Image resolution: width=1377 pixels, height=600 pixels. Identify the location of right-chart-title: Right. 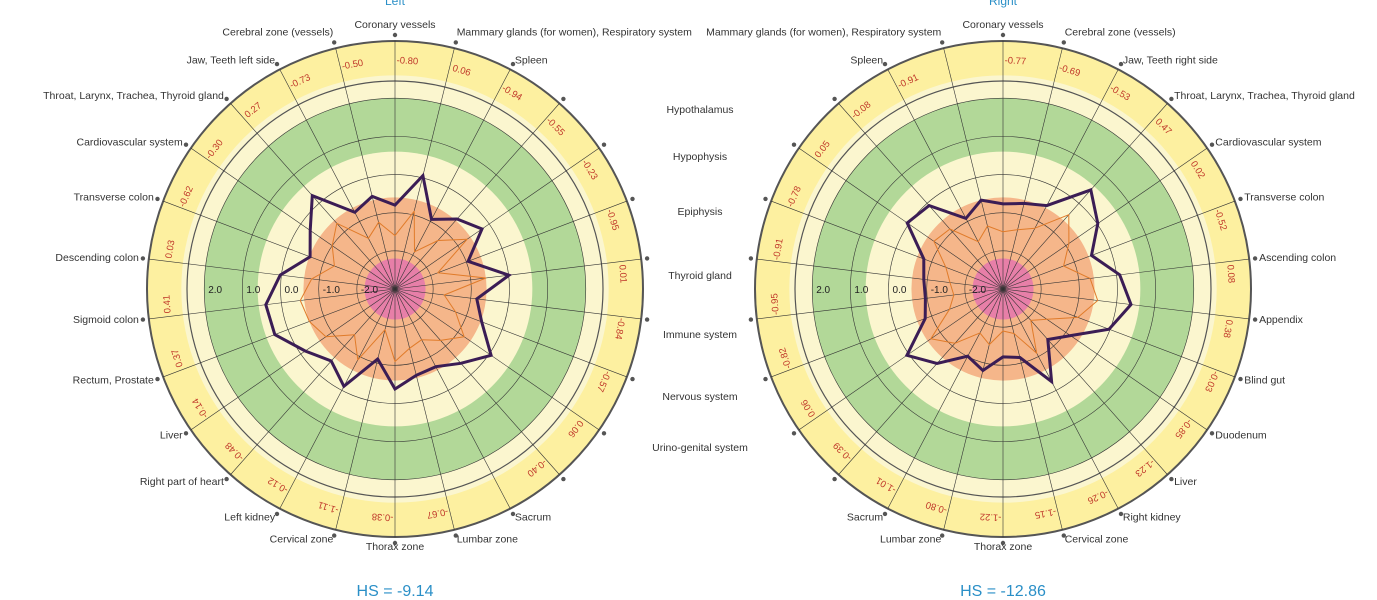
(1003, 4).